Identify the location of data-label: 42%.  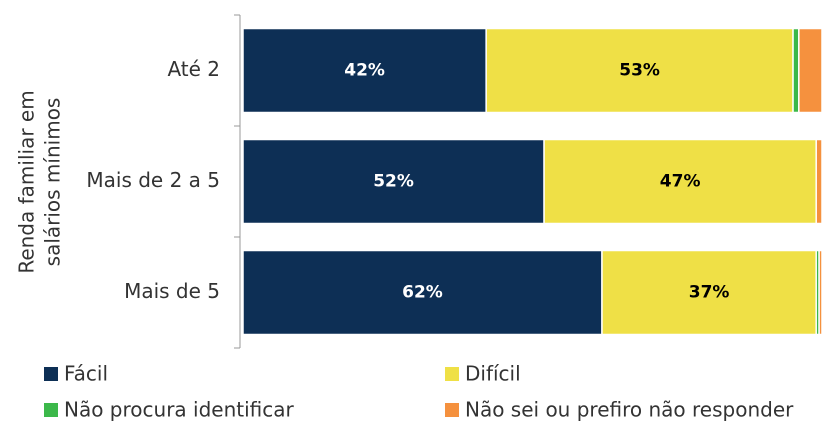
(364, 71).